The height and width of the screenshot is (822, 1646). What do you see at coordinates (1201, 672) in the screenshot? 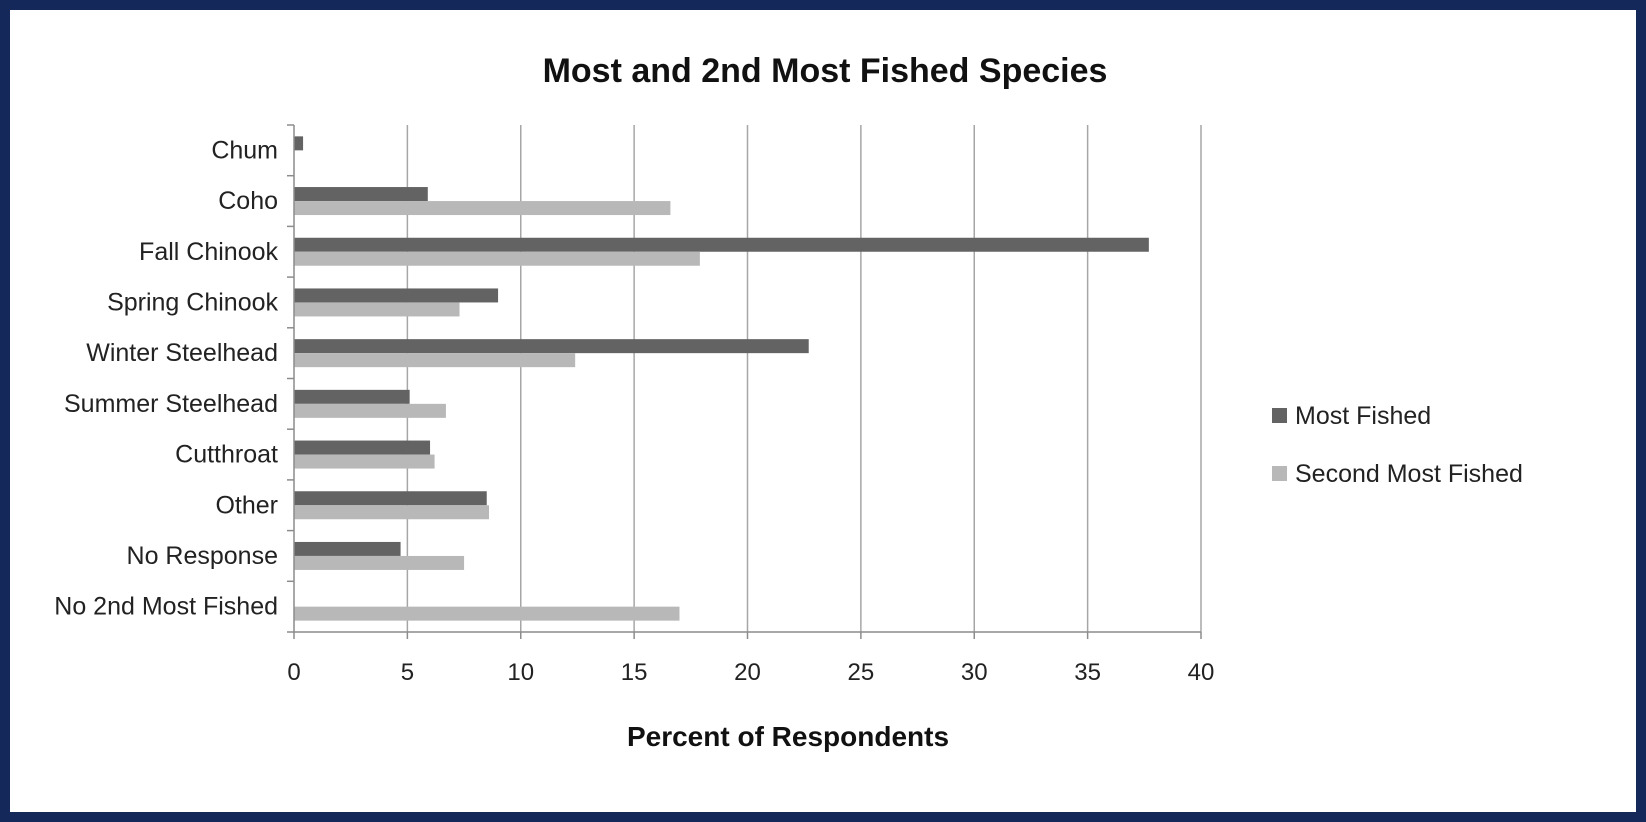
I see `x-tick-label: 40` at bounding box center [1201, 672].